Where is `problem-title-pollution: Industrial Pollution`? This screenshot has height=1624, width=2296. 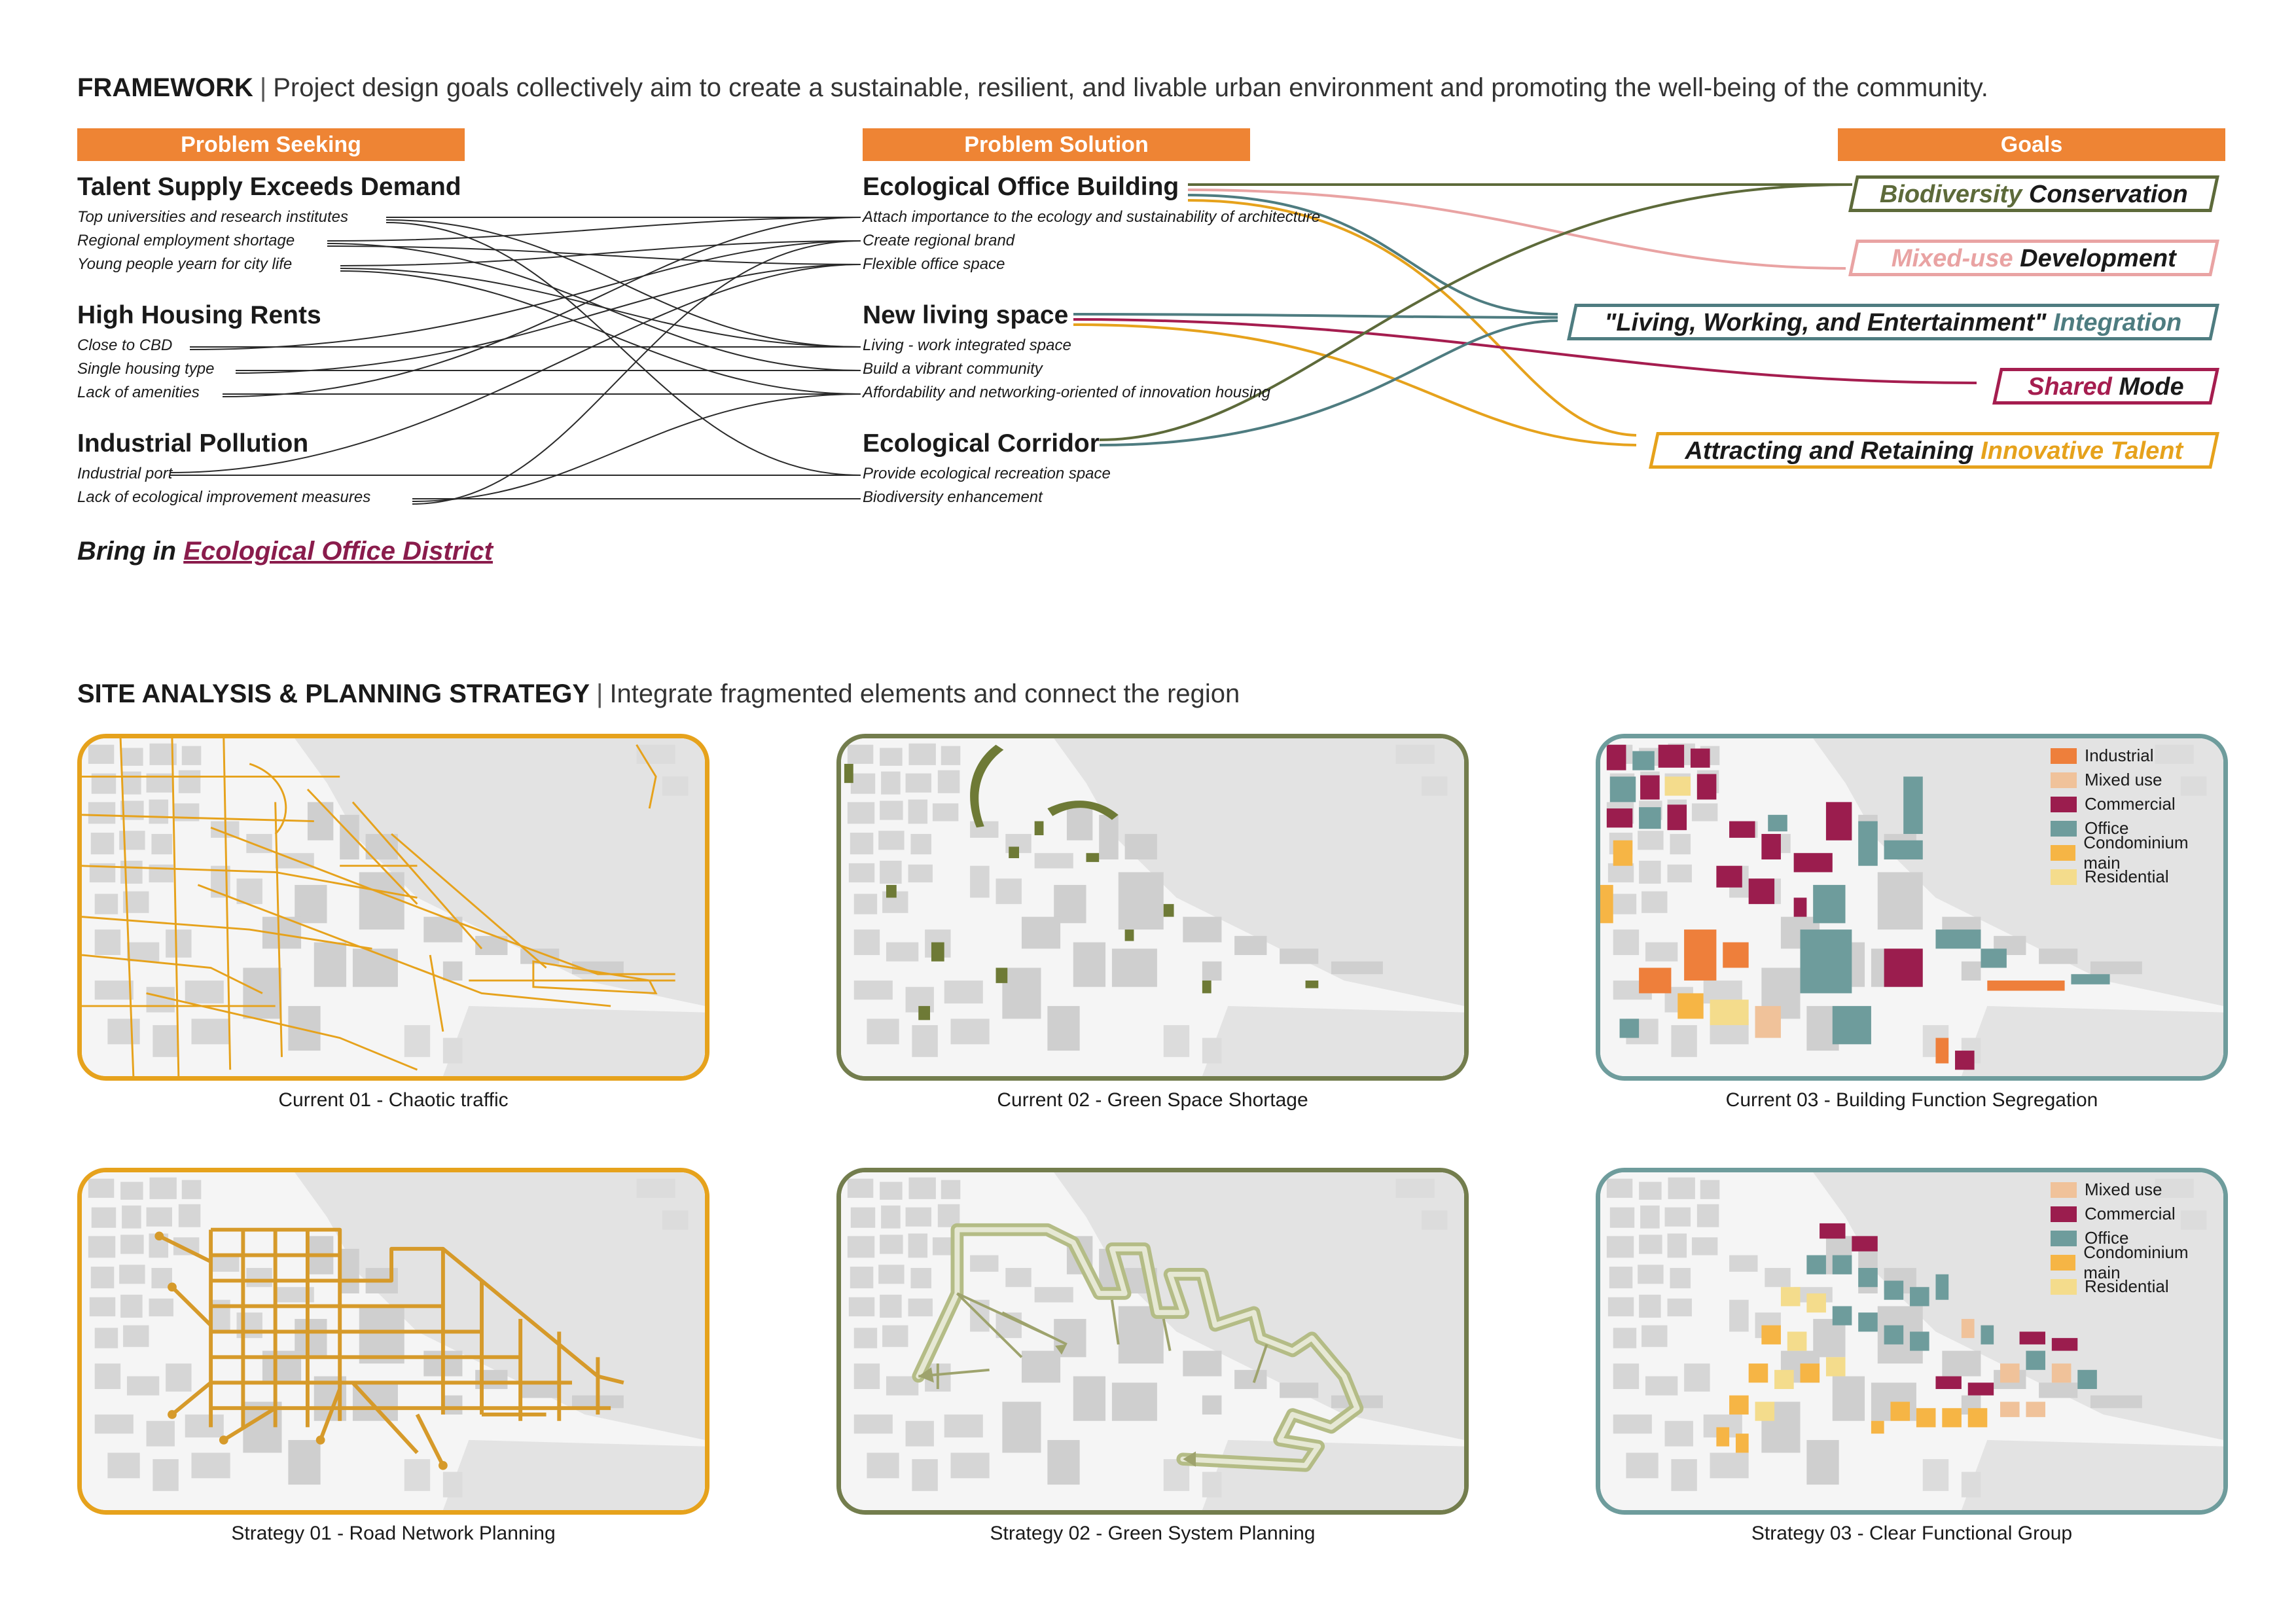 problem-title-pollution: Industrial Pollution is located at coordinates (193, 444).